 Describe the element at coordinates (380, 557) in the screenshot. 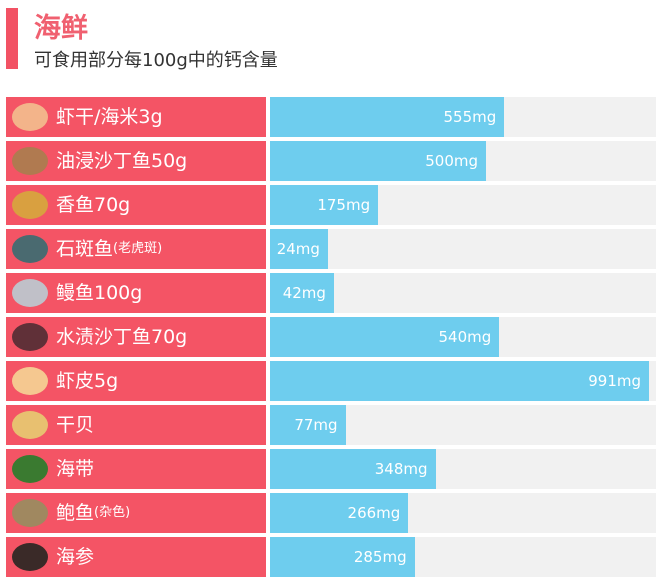

I see `value-label: 285mg` at that location.